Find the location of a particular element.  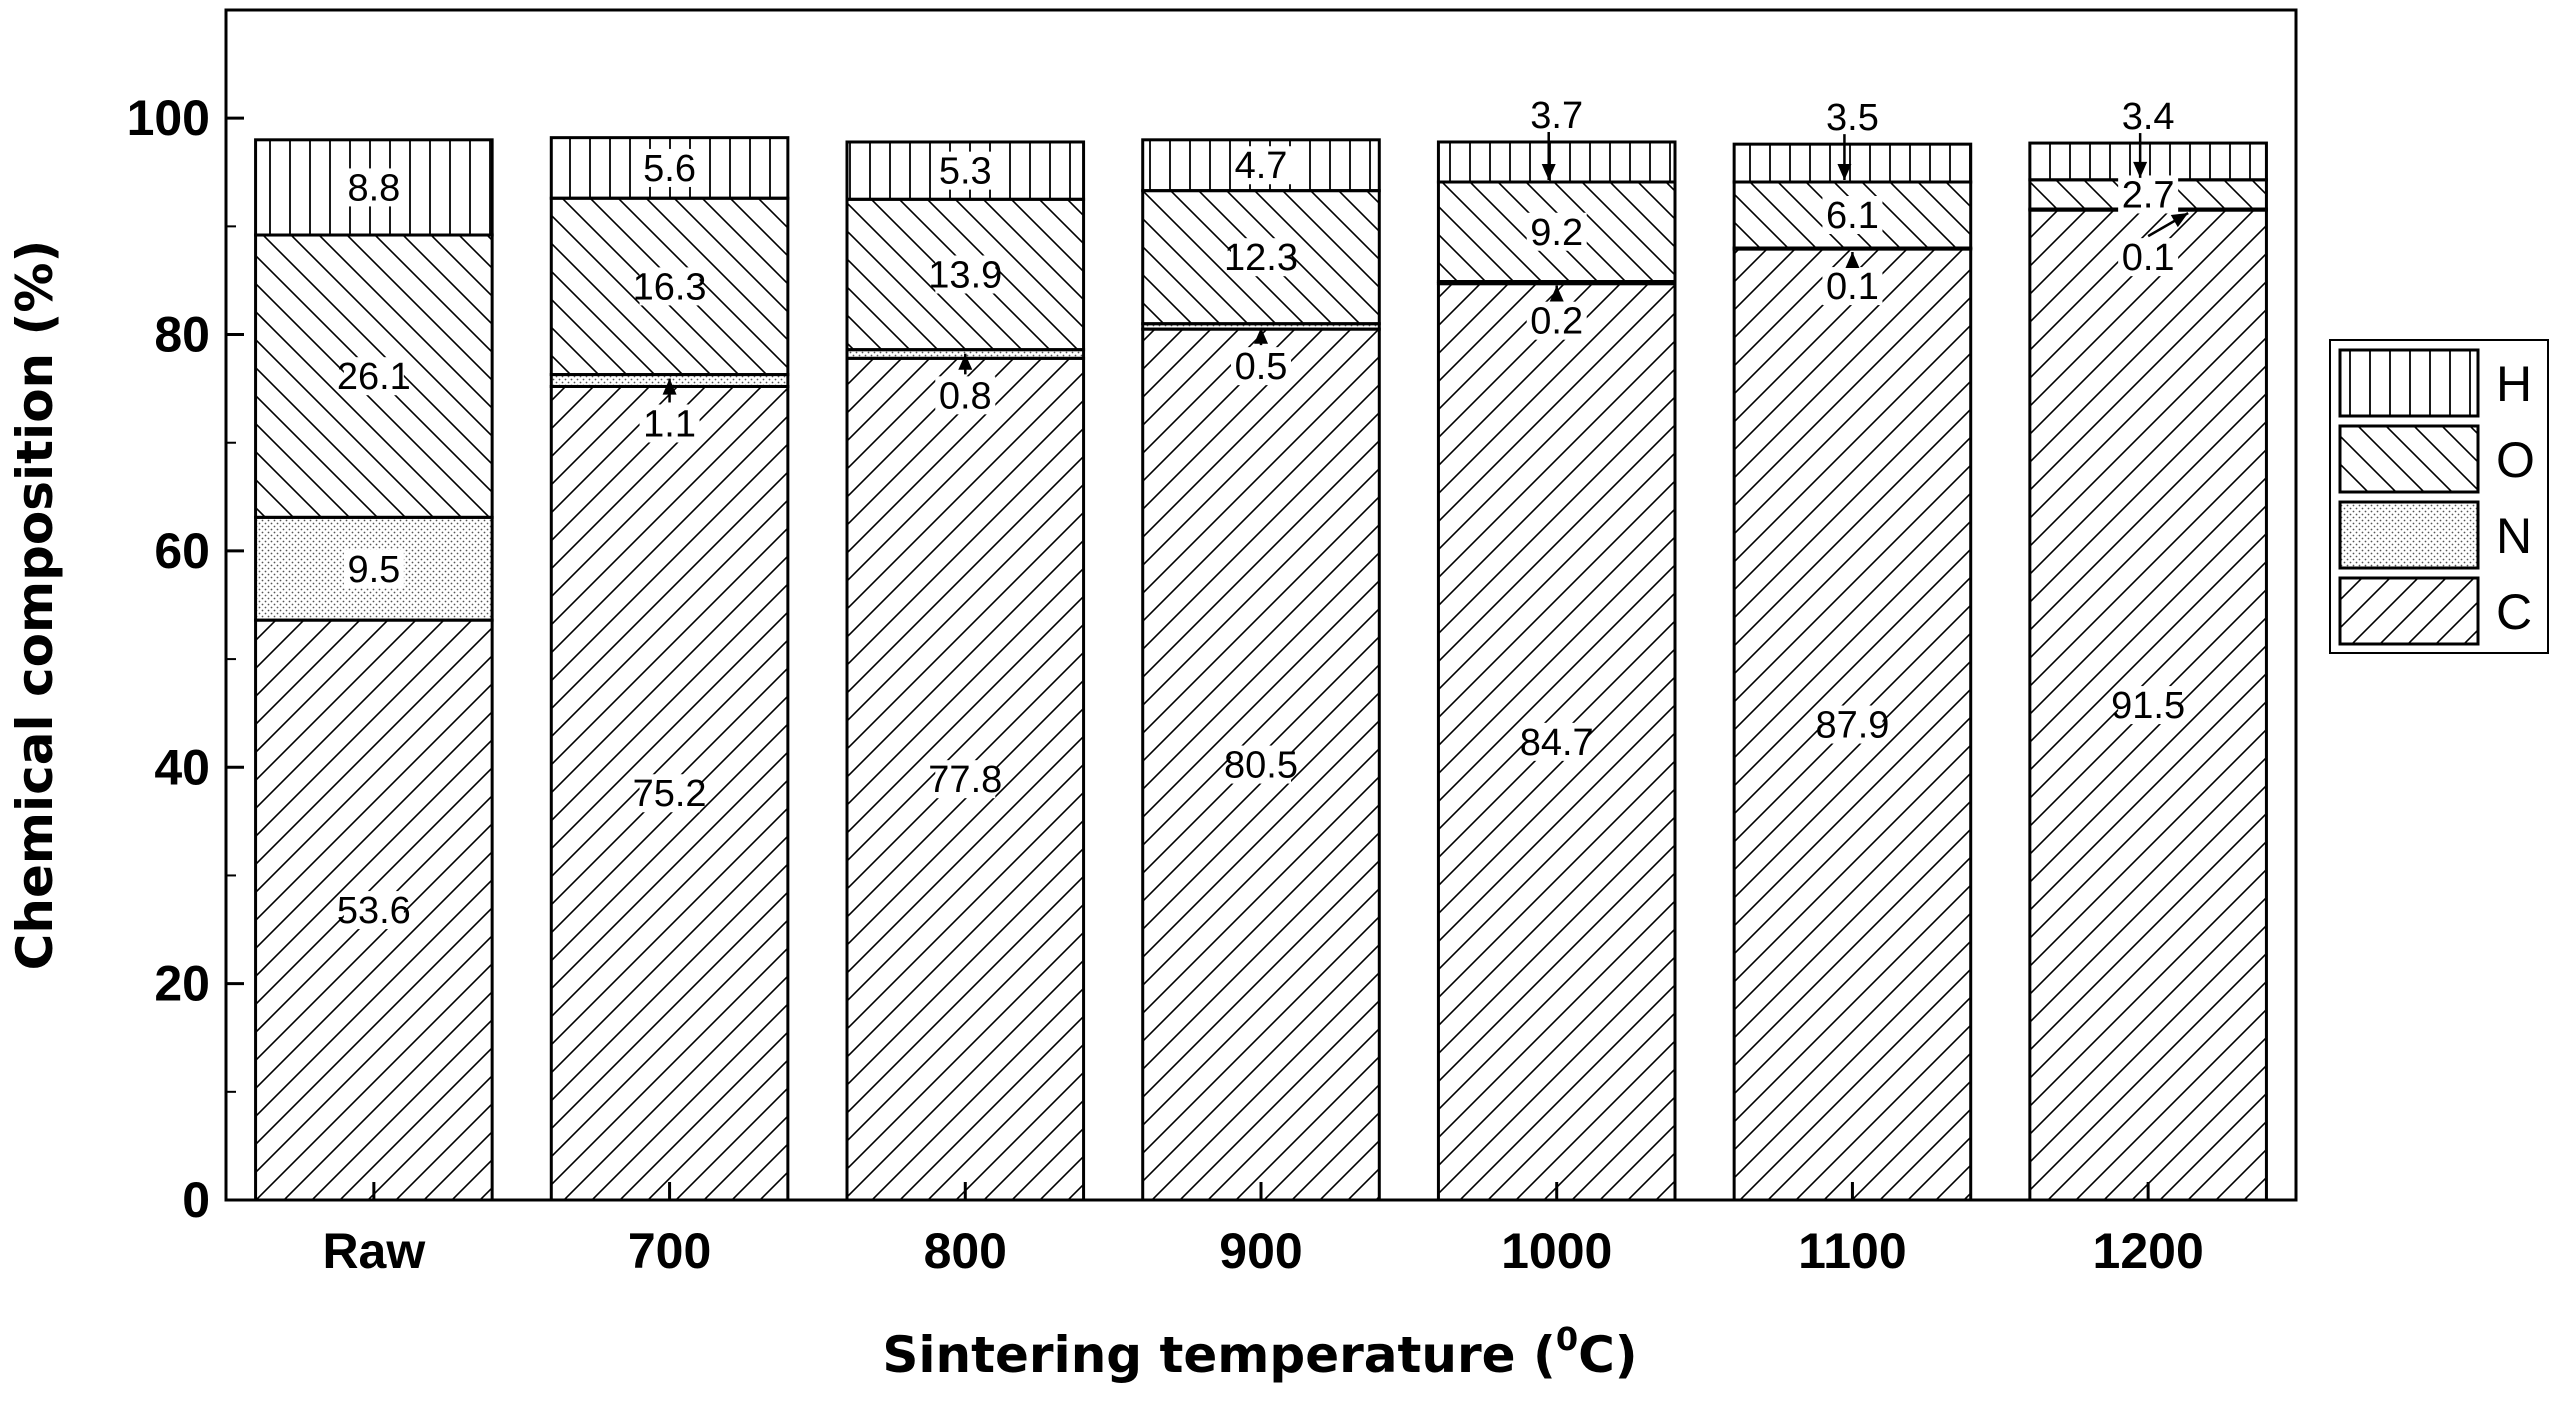

segment-label-n: 0.2 is located at coordinates (1556, 322).